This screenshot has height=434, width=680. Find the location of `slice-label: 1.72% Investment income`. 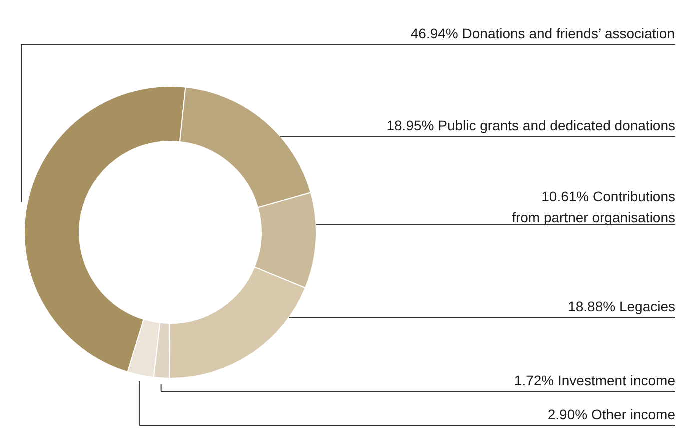

slice-label: 1.72% Investment income is located at coordinates (595, 380).